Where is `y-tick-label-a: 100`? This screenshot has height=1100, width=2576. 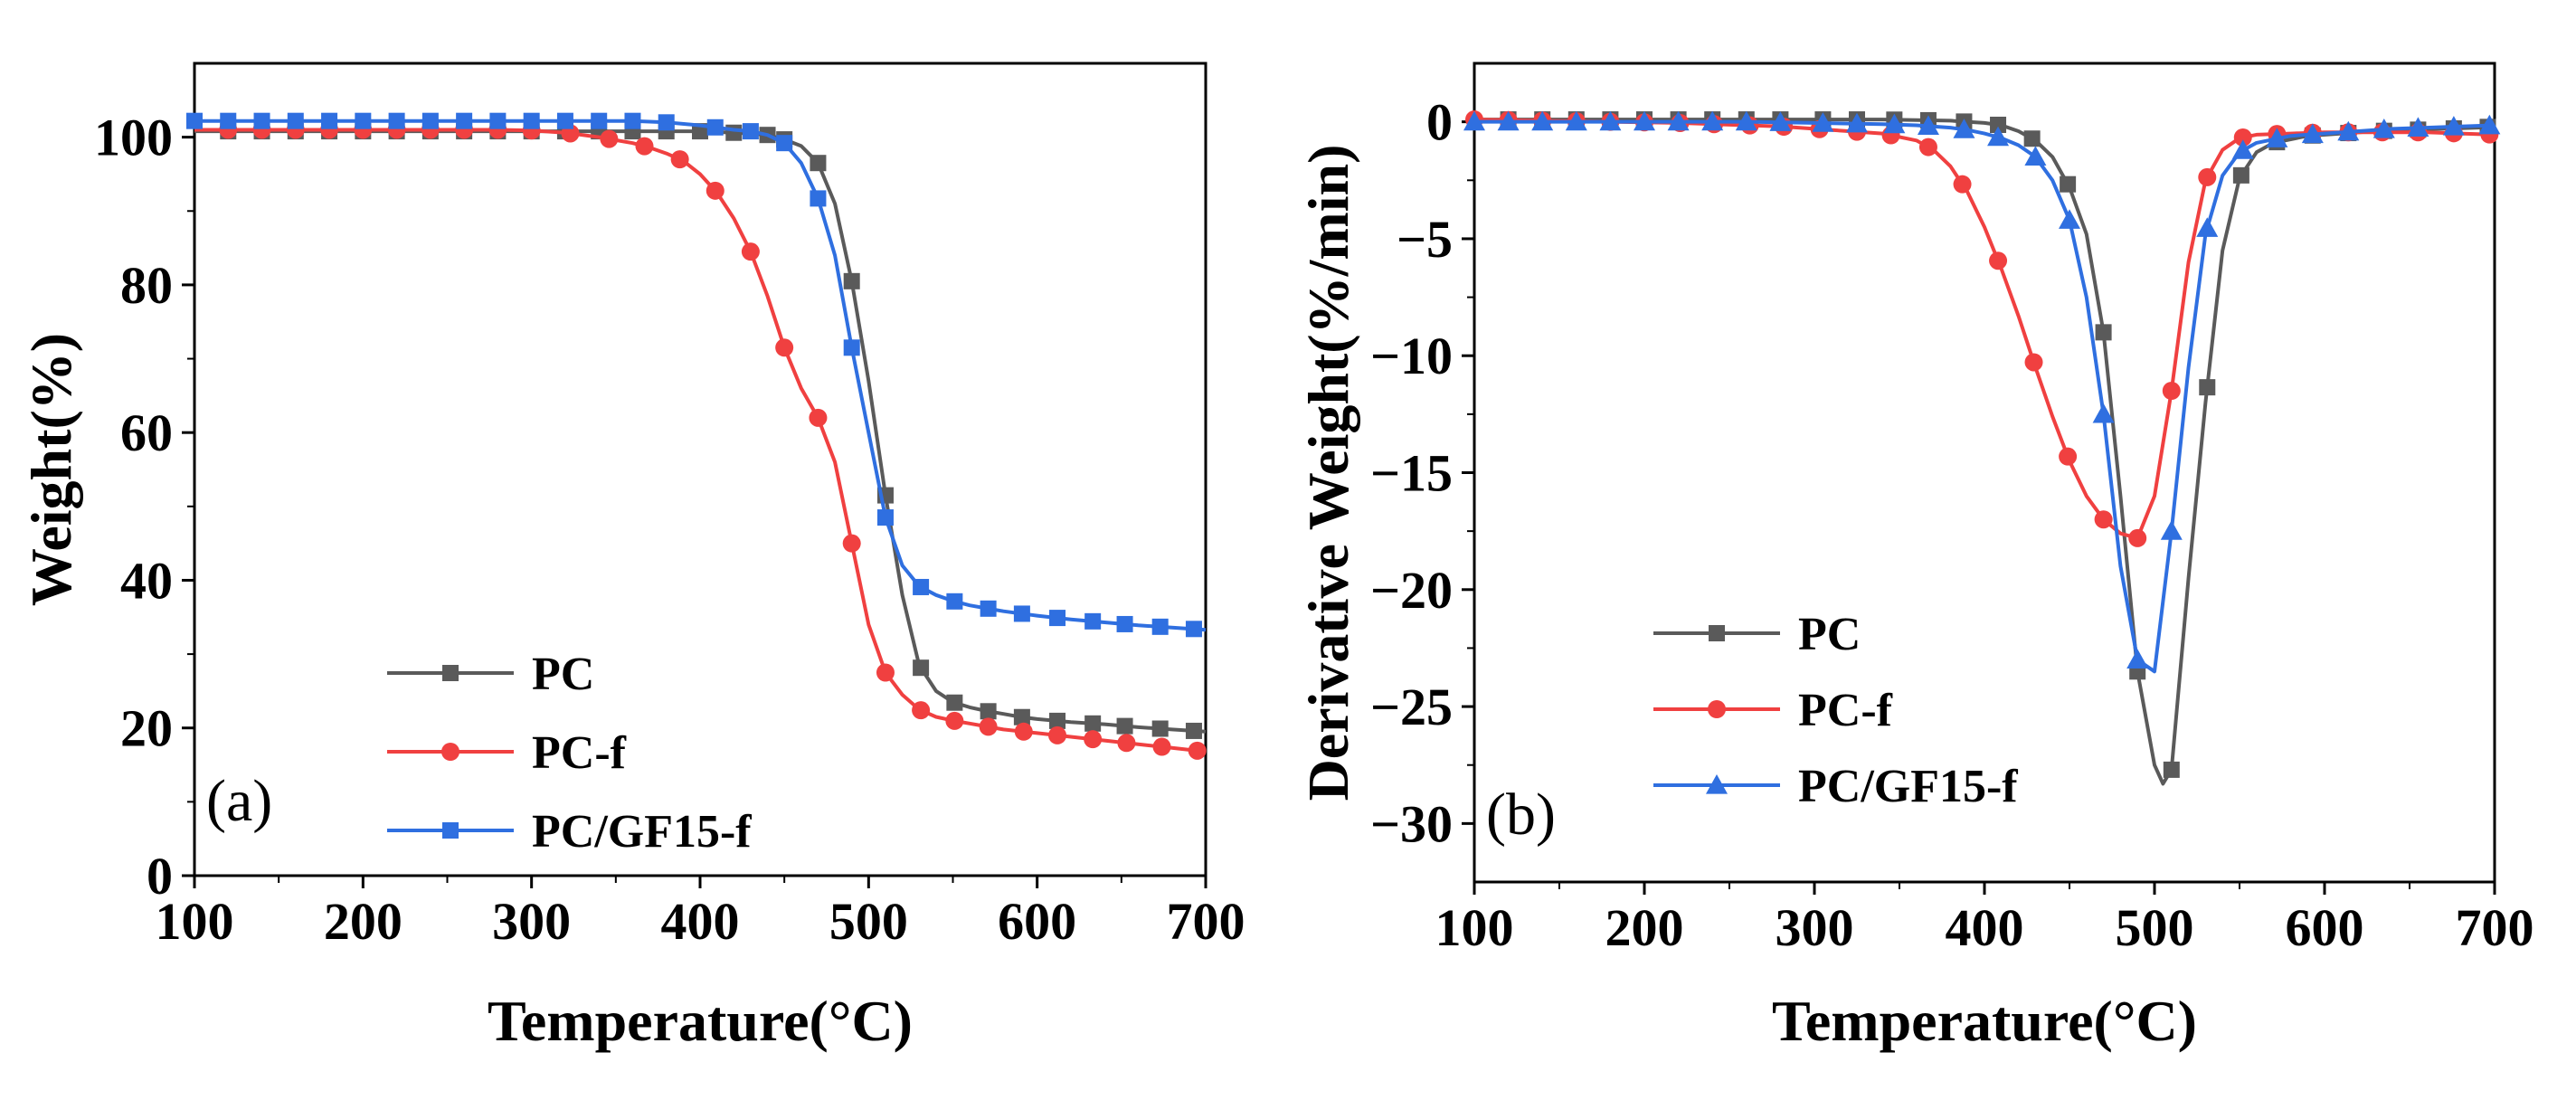 y-tick-label-a: 100 is located at coordinates (134, 138).